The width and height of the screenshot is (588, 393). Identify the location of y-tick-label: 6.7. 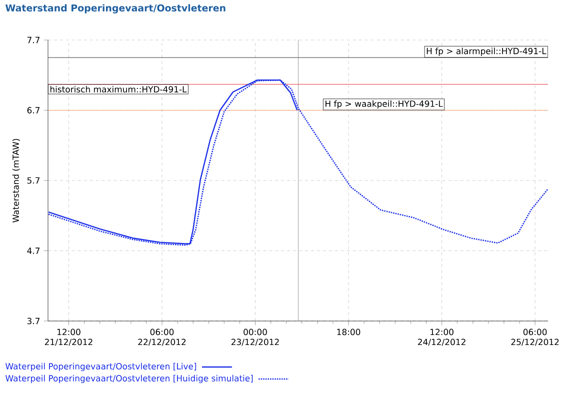
(33, 110).